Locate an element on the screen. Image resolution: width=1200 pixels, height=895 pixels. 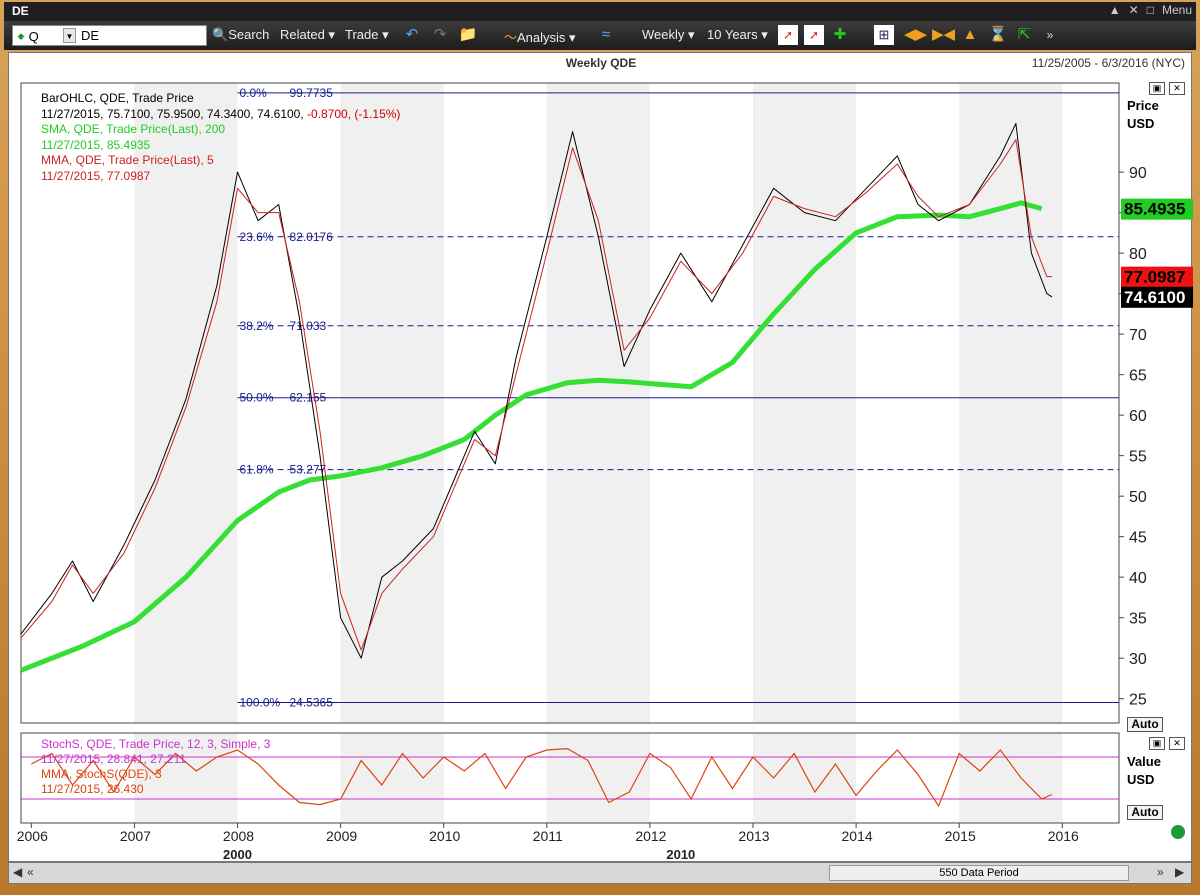
legend-row: 11/27/2015, 26.430 is located at coordinates (155, 789).